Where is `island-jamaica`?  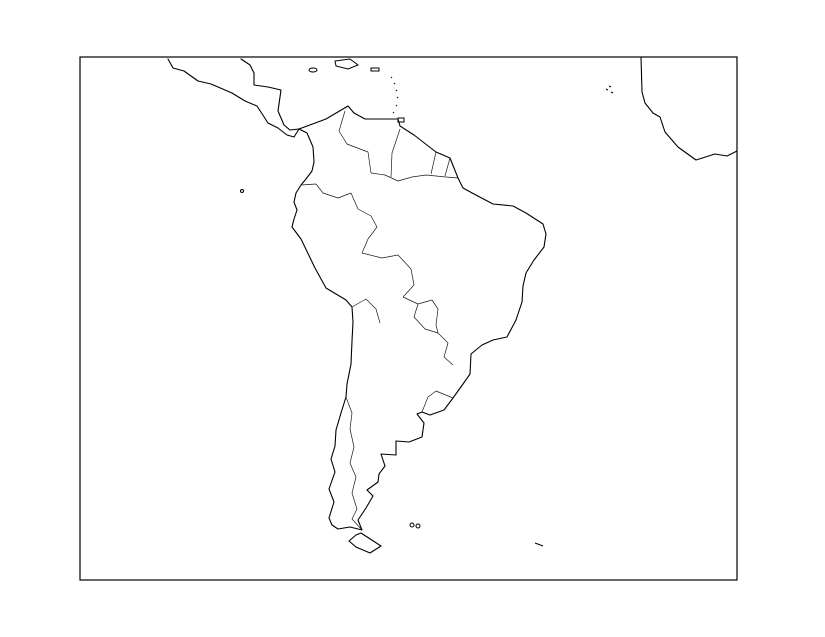
island-jamaica is located at coordinates (313, 70).